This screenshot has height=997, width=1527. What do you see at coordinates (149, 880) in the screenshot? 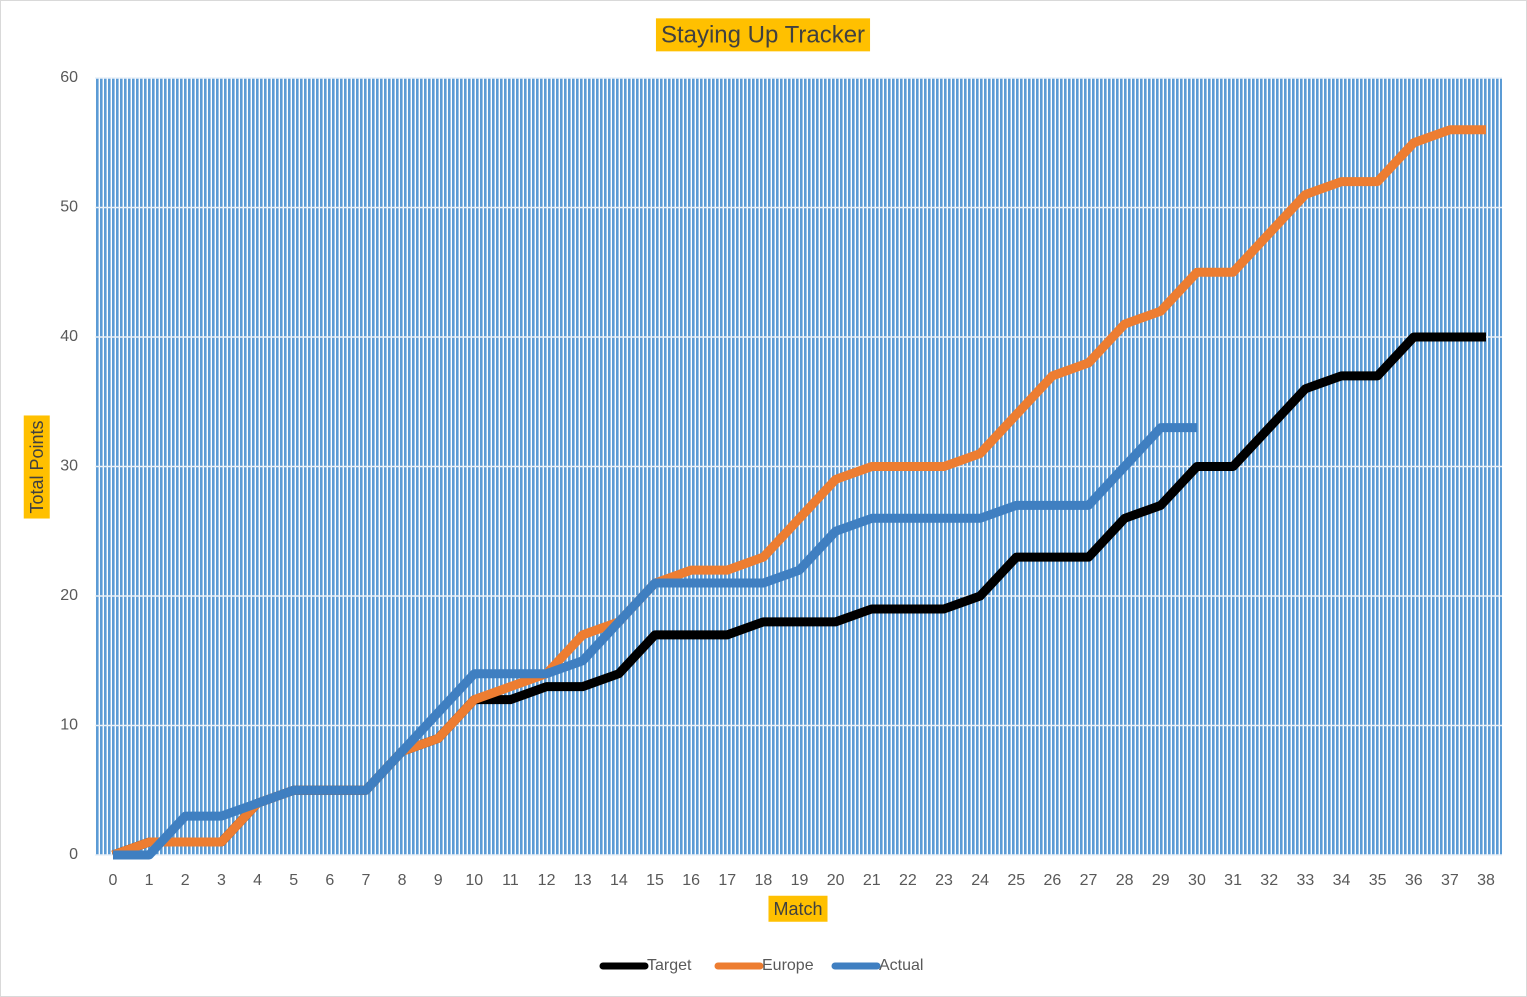
I see `x-tick-label: 1` at bounding box center [149, 880].